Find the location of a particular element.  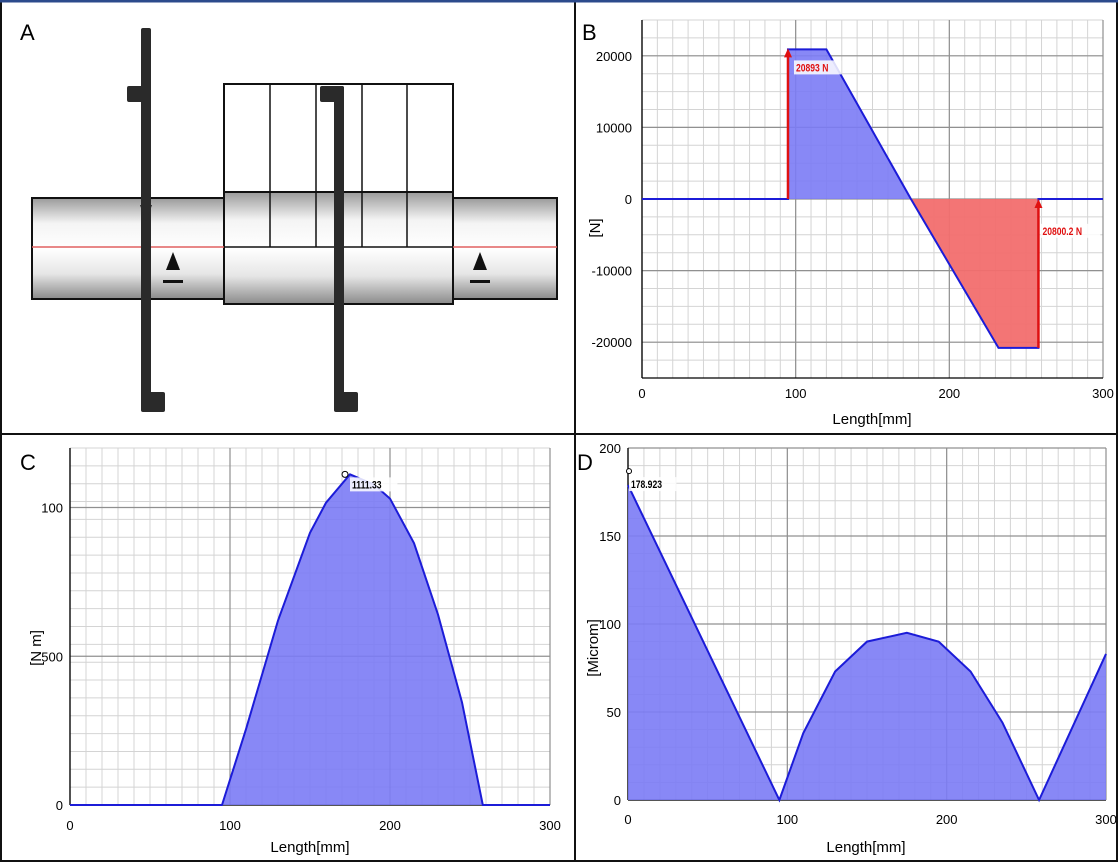

annotation-label: 20893 N is located at coordinates (812, 68).